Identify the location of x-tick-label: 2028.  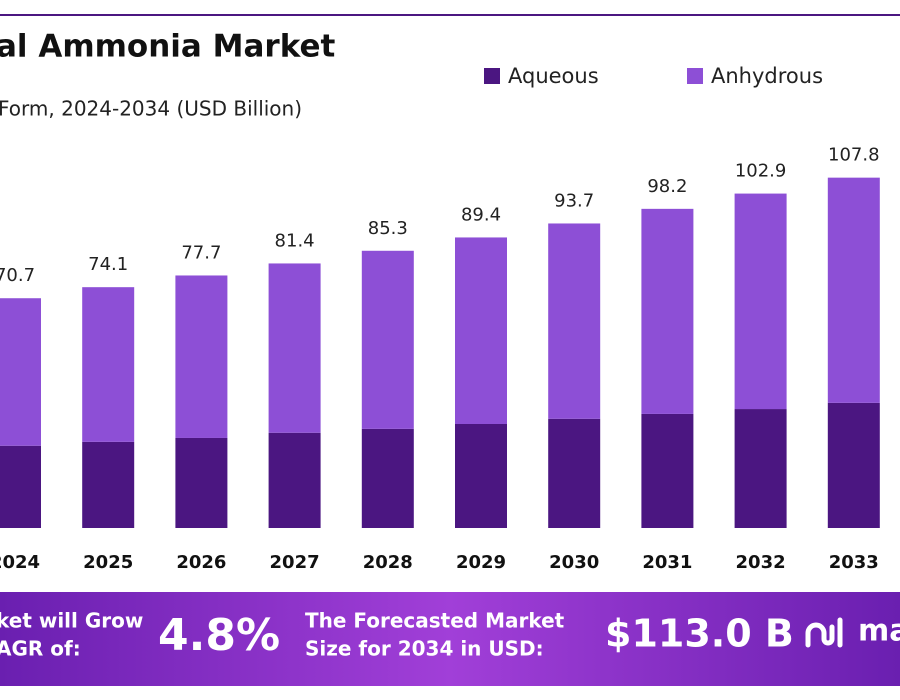
(388, 562).